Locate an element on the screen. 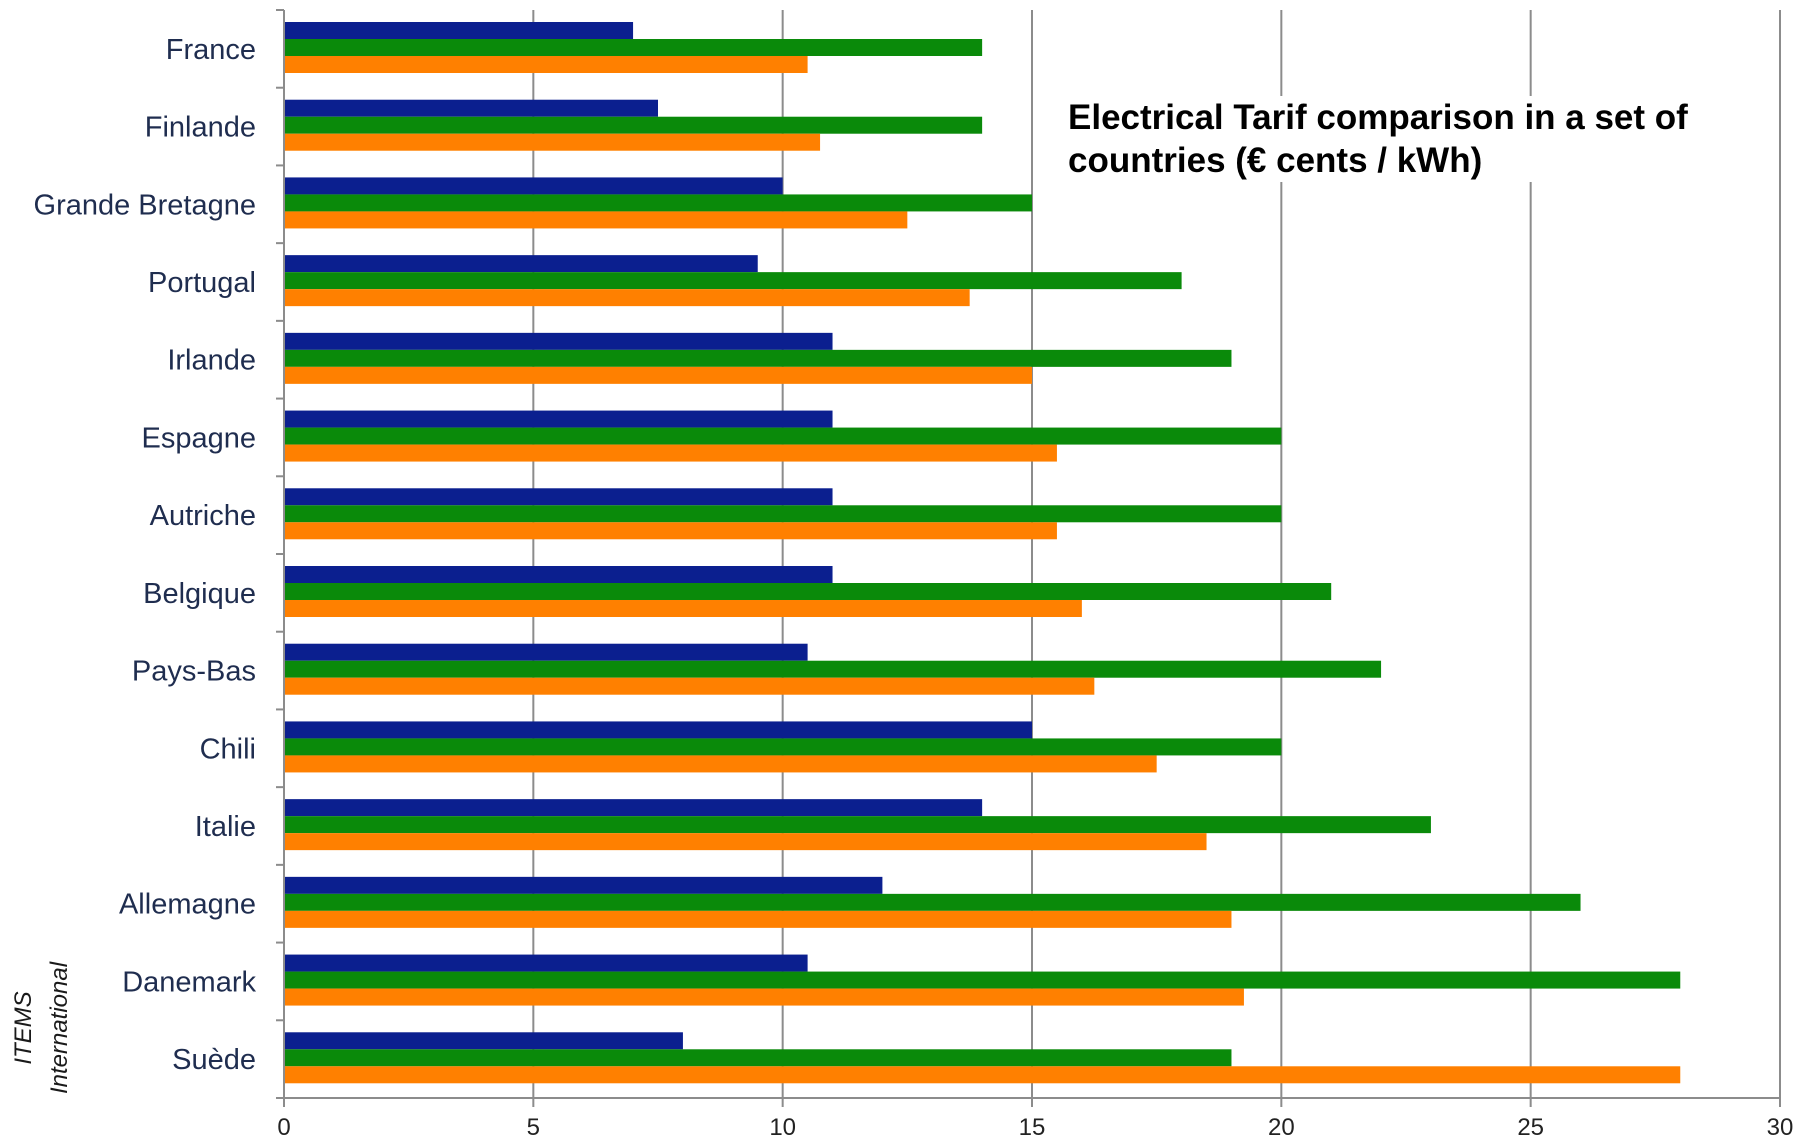  side-note: ITEMS International is located at coordinates (41, 1028).